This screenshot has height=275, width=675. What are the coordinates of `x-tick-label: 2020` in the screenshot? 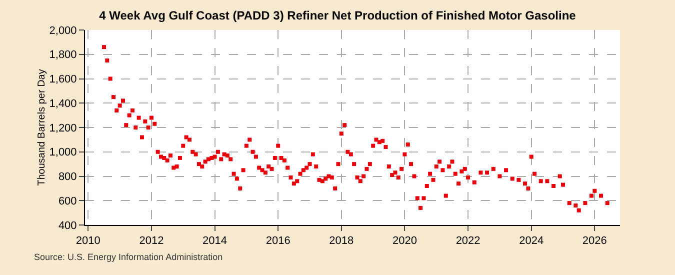 It's located at (404, 241).